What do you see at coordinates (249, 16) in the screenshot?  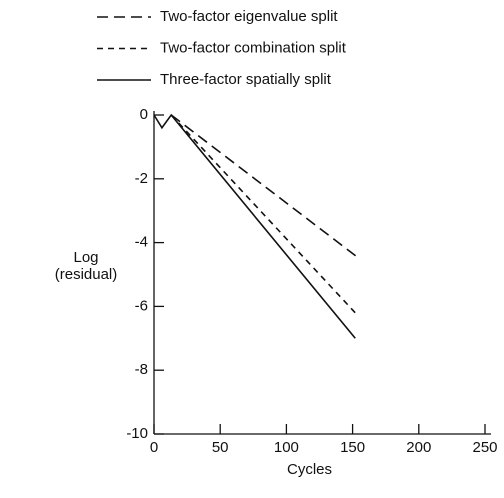 I see `legend-label: Two-factor eigenvalue split` at bounding box center [249, 16].